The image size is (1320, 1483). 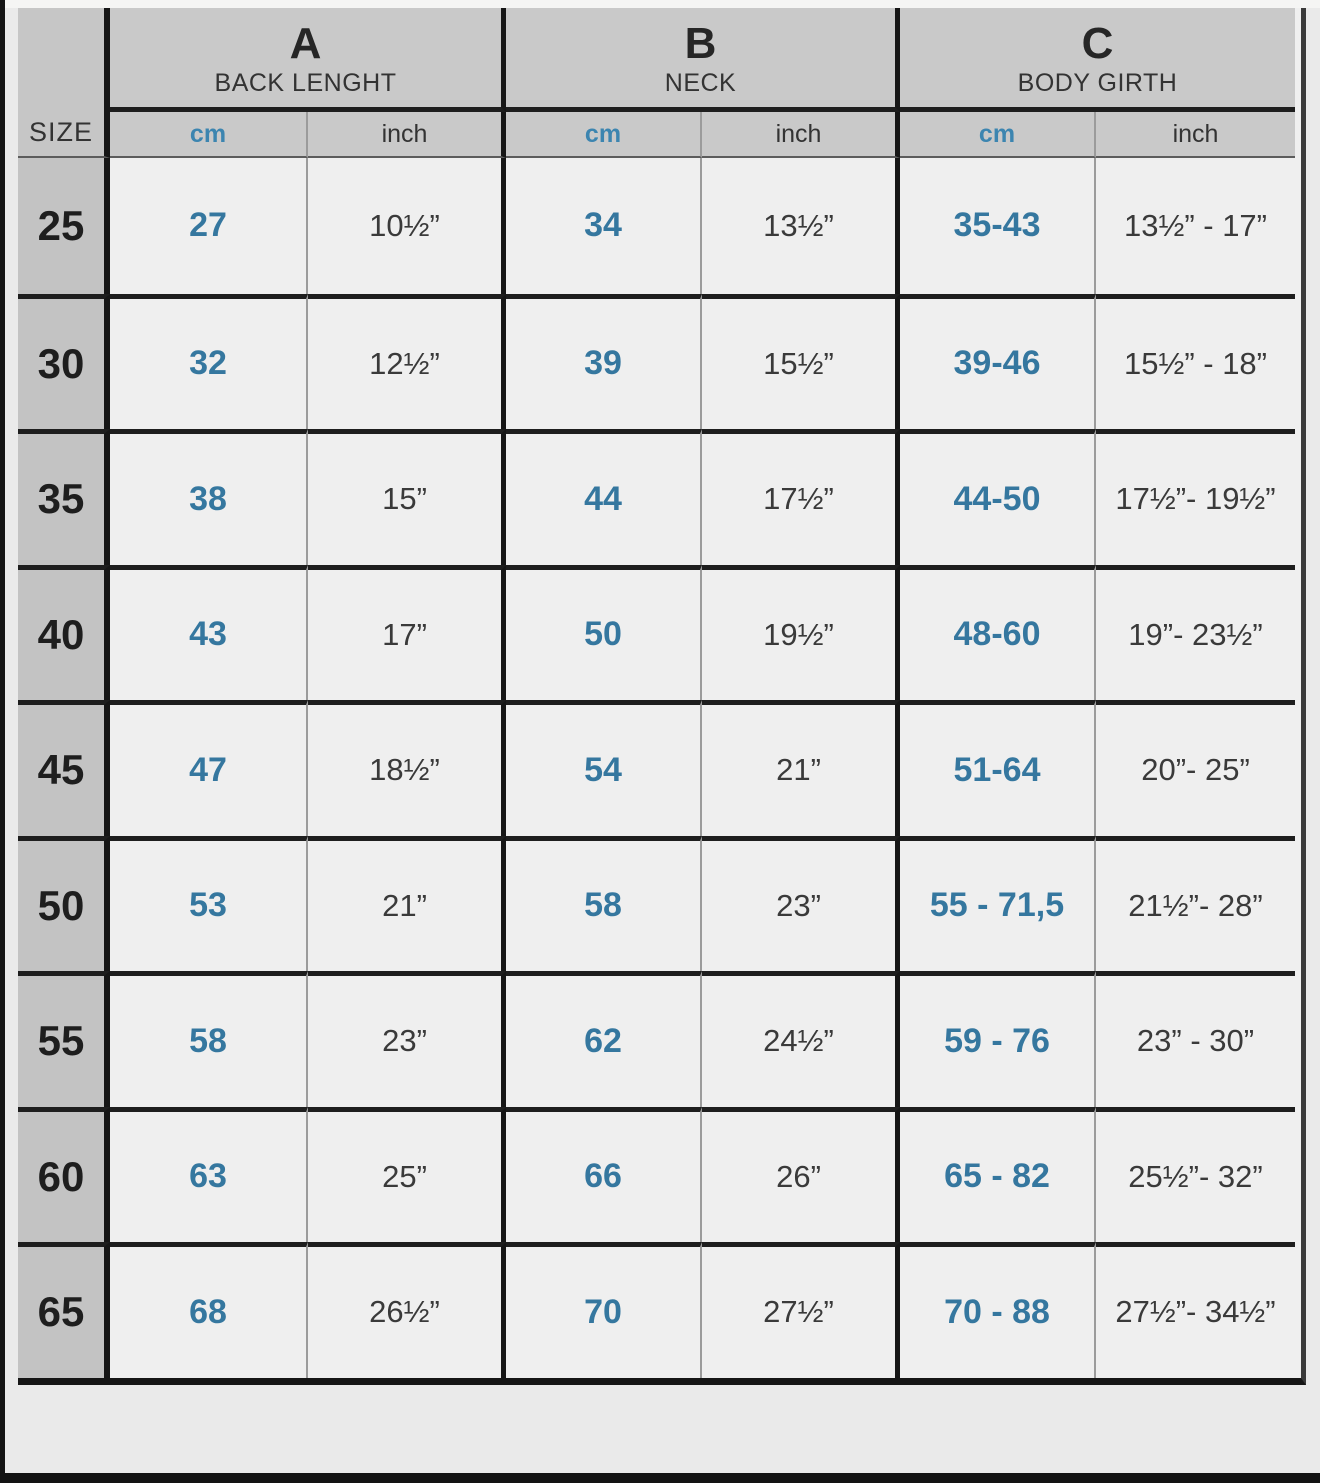 I want to click on a-cm-cell: 53, so click(x=209, y=903).